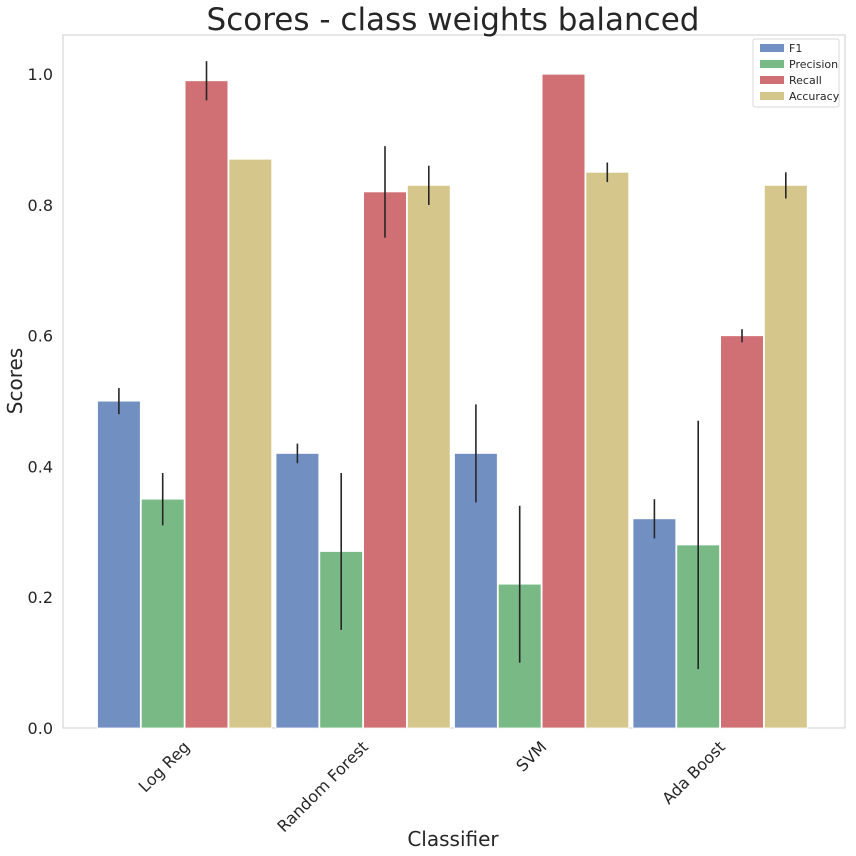  I want to click on bar-accuracy-ada-boost, so click(786, 456).